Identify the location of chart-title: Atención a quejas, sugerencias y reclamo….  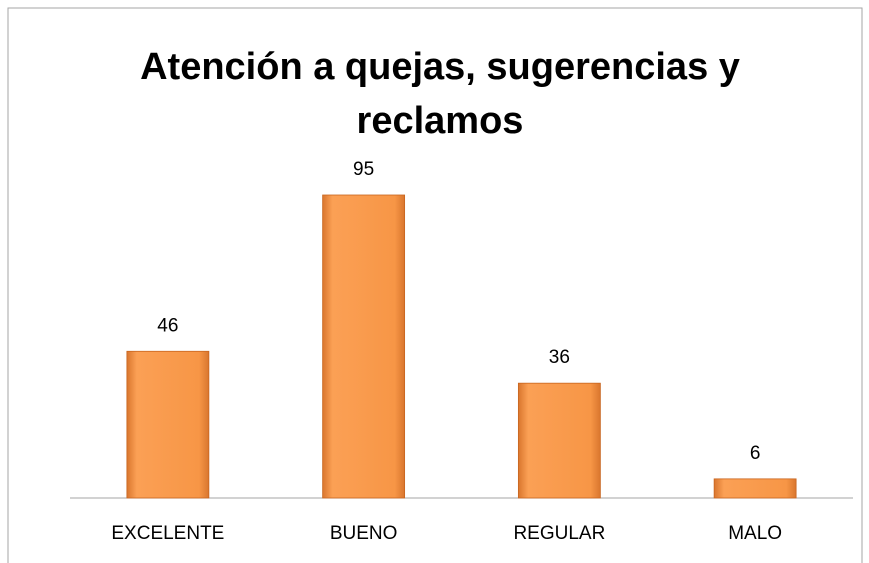
(440, 94).